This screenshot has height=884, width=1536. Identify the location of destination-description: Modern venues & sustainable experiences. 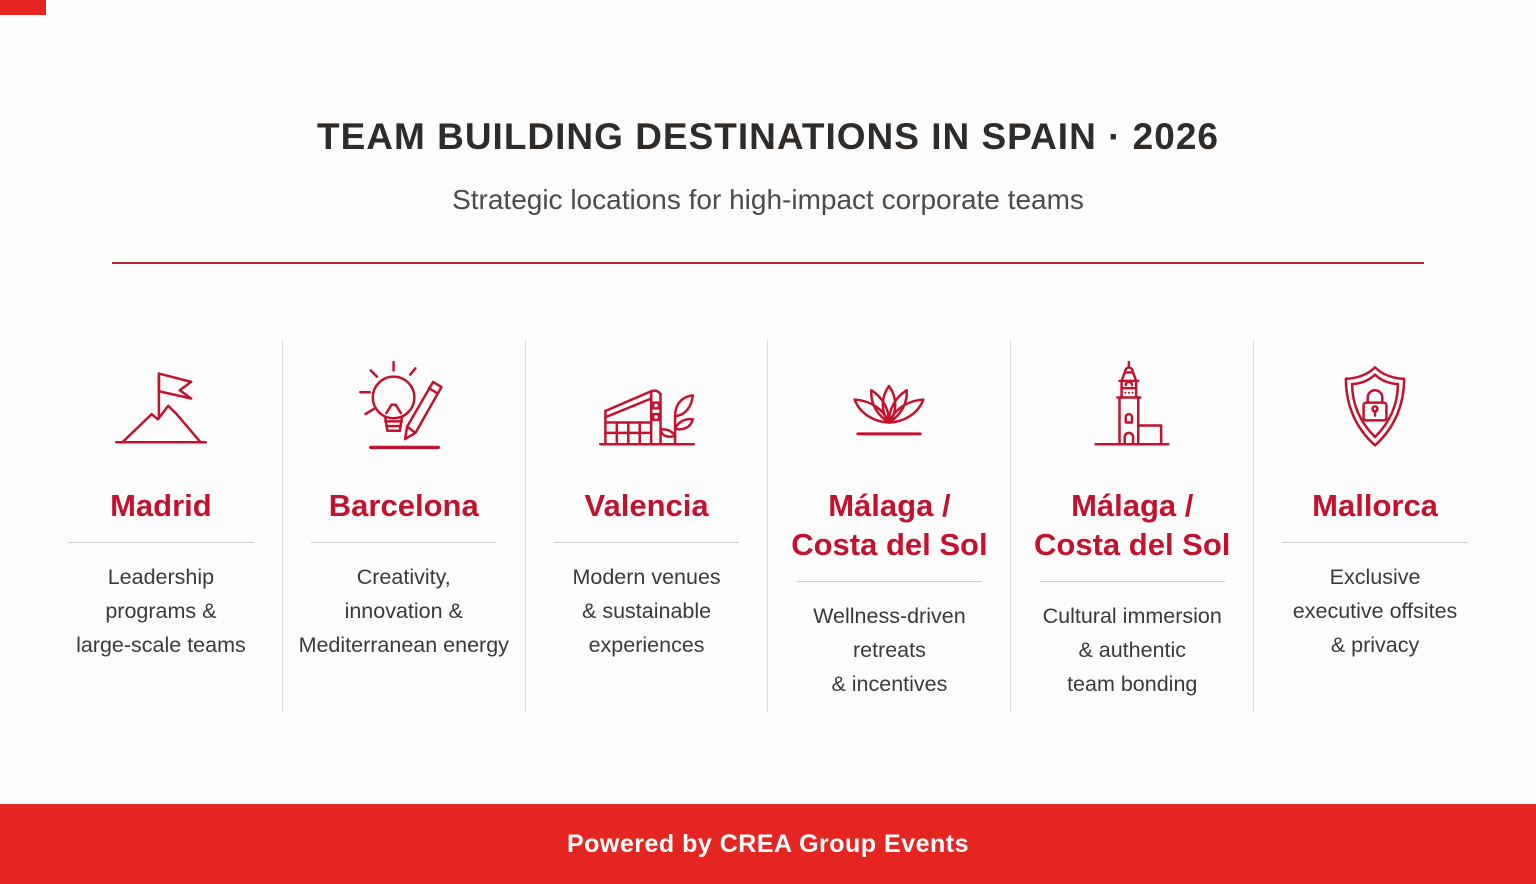
(646, 611).